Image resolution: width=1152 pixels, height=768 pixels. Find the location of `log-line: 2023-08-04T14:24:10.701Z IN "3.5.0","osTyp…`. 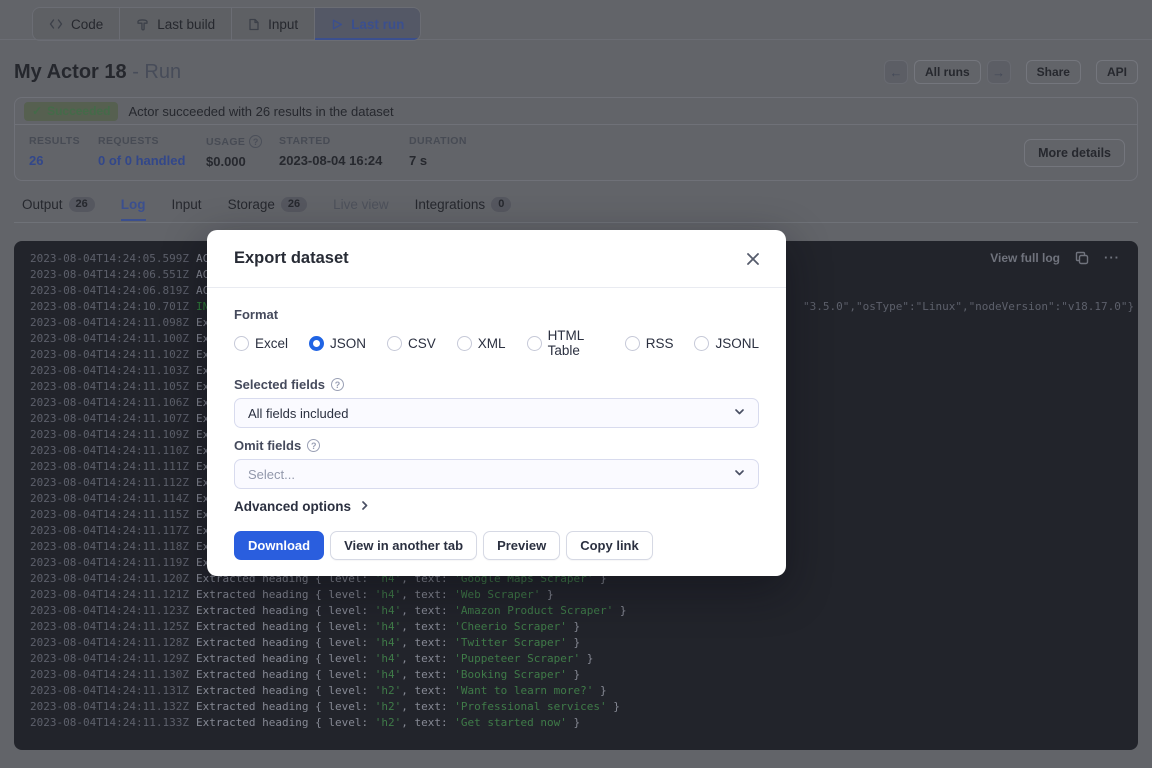

log-line: 2023-08-04T14:24:10.701Z IN "3.5.0","osTyp… is located at coordinates (582, 306).